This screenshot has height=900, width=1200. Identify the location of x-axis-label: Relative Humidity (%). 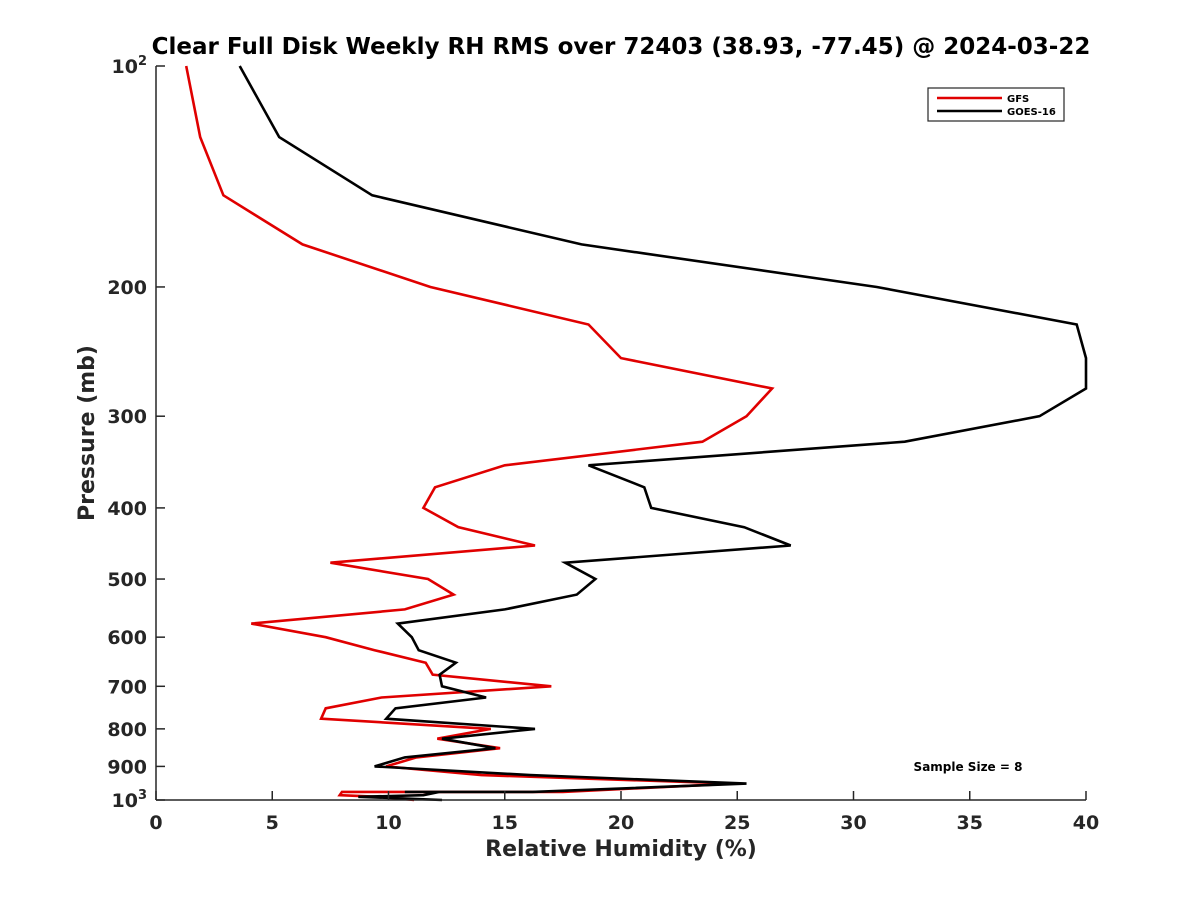
(621, 849).